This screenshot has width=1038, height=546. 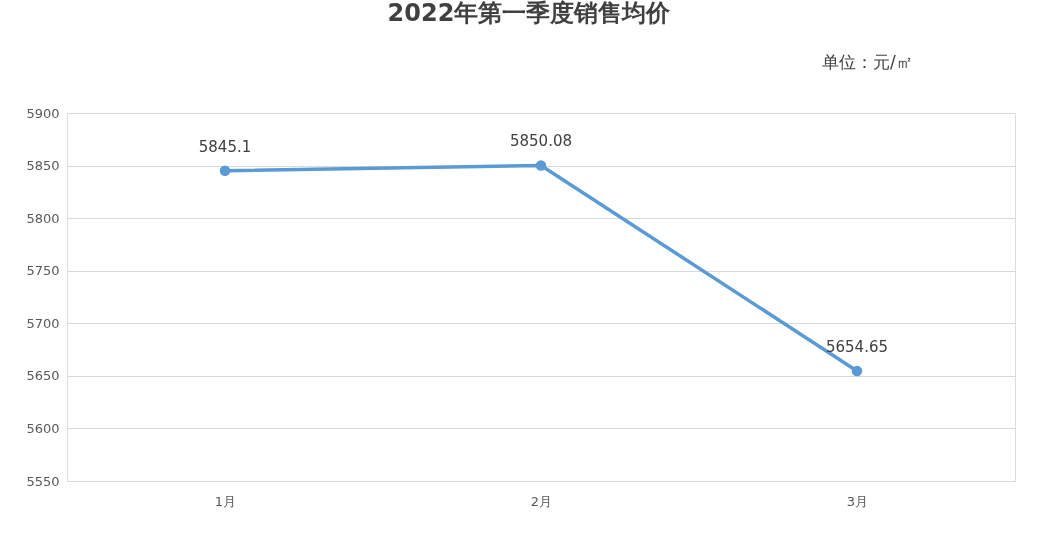 I want to click on data-label: 5654.65, so click(x=857, y=346).